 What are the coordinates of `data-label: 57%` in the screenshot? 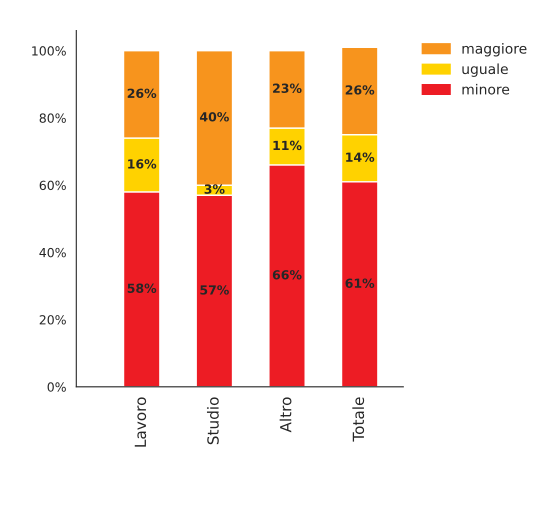 It's located at (214, 290).